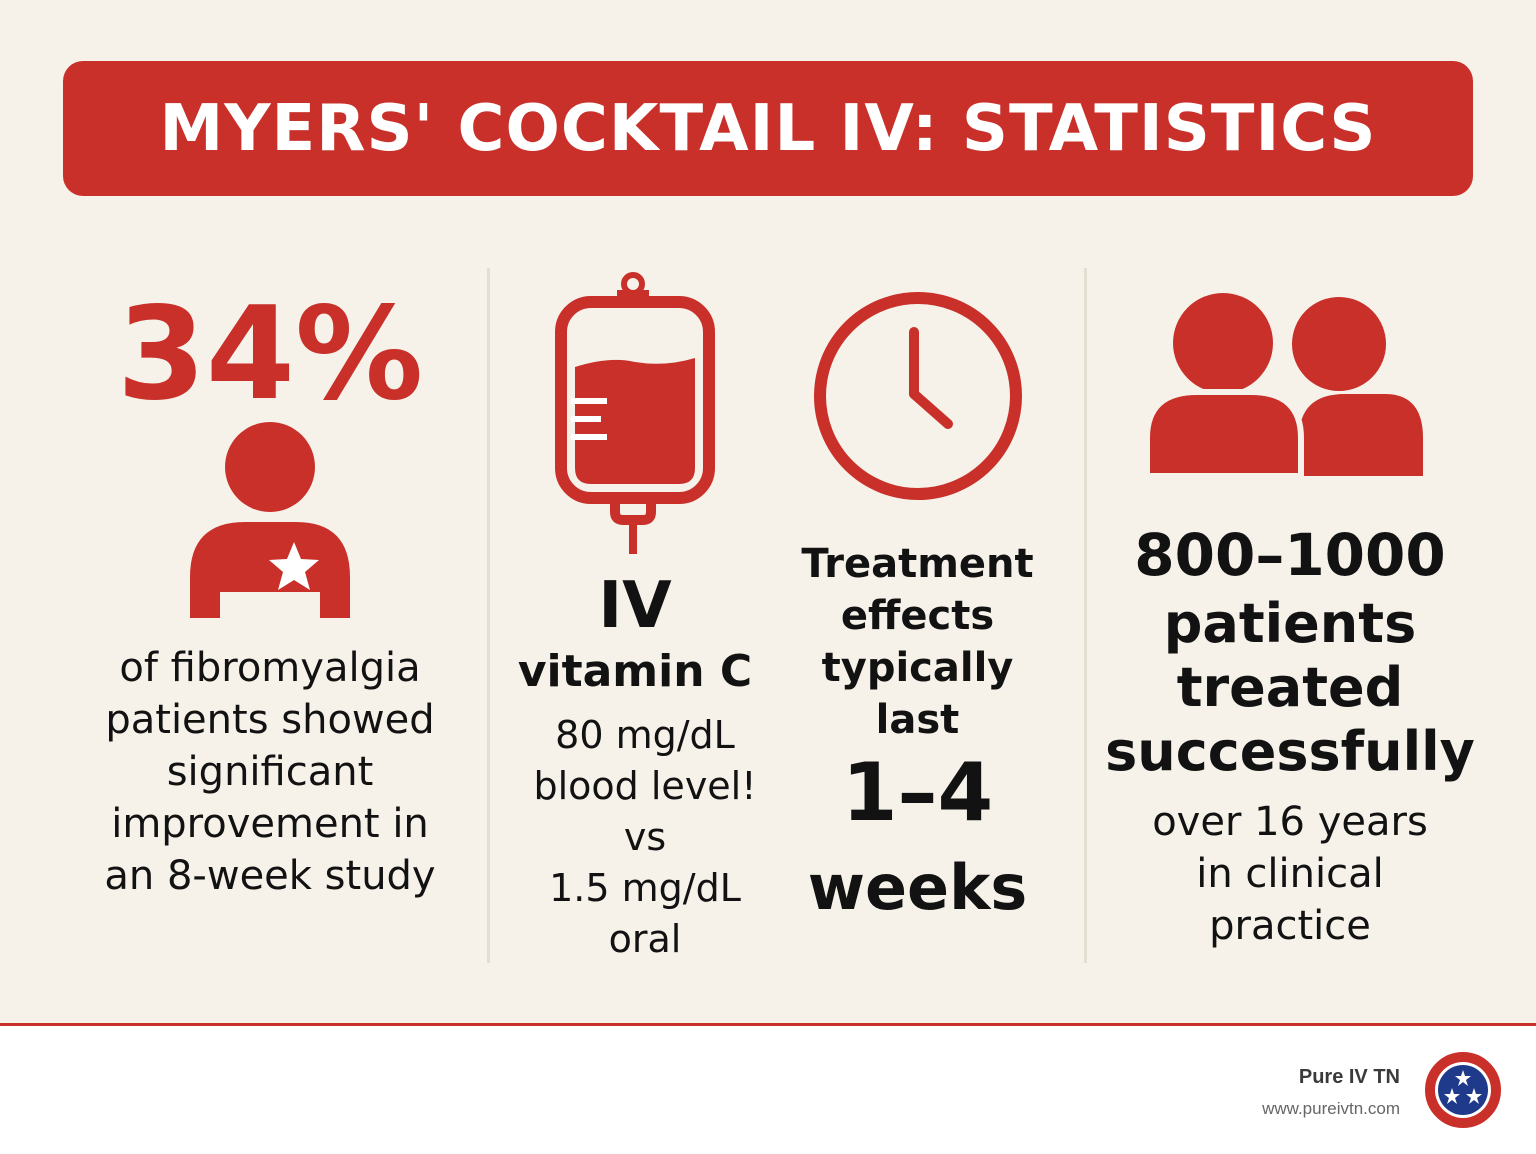 This screenshot has width=1536, height=1154. I want to click on patients-label-line: treated, so click(1290, 687).